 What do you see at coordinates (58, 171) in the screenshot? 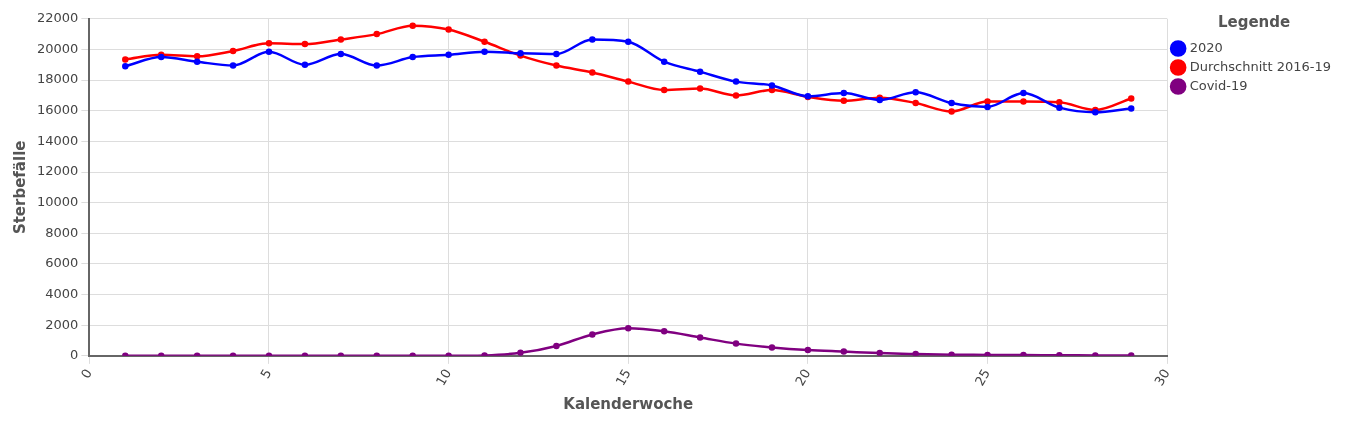
I see `y-tick-label: 12000` at bounding box center [58, 171].